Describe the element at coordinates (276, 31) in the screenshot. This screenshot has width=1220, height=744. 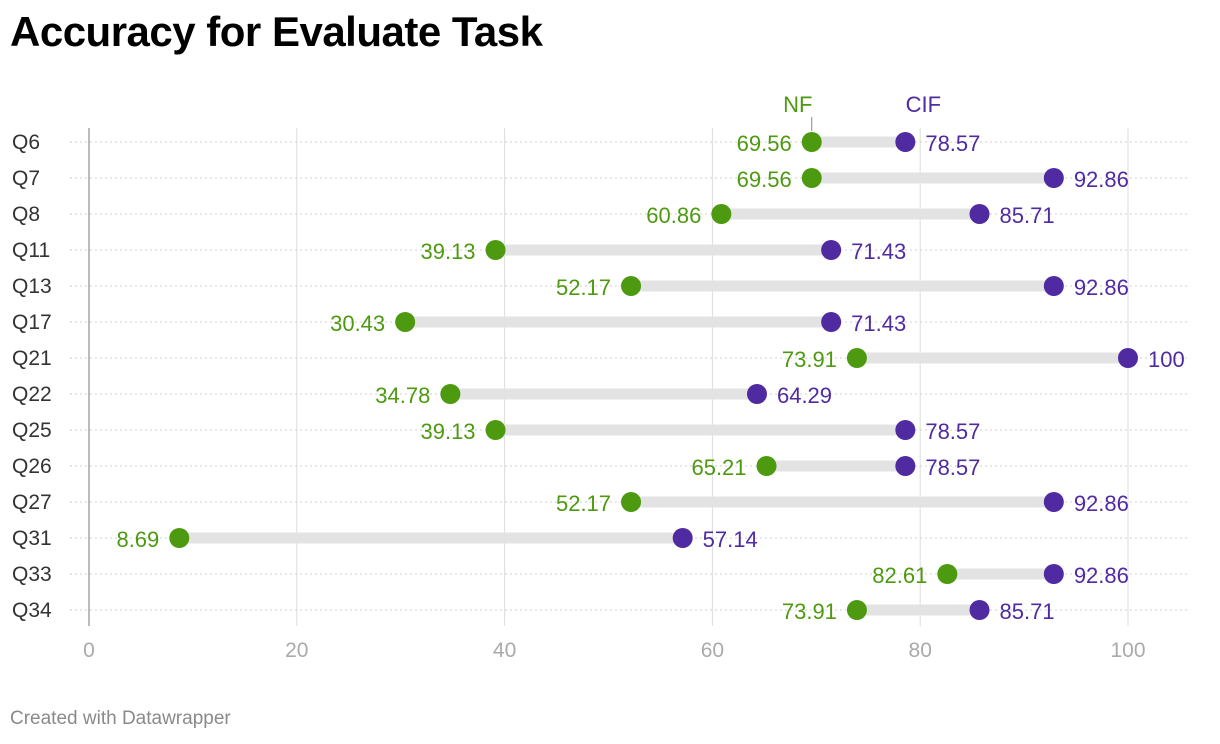
I see `chart-title: Accuracy for Evaluate Task` at that location.